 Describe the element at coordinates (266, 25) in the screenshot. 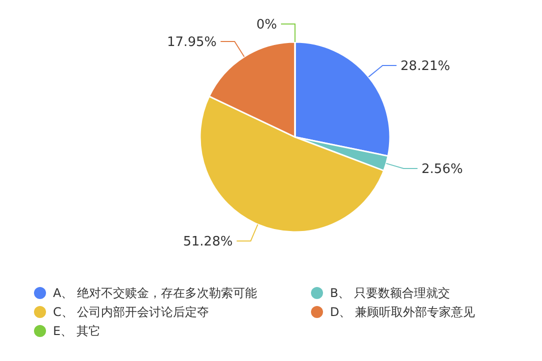

I see `text: 0%` at that location.